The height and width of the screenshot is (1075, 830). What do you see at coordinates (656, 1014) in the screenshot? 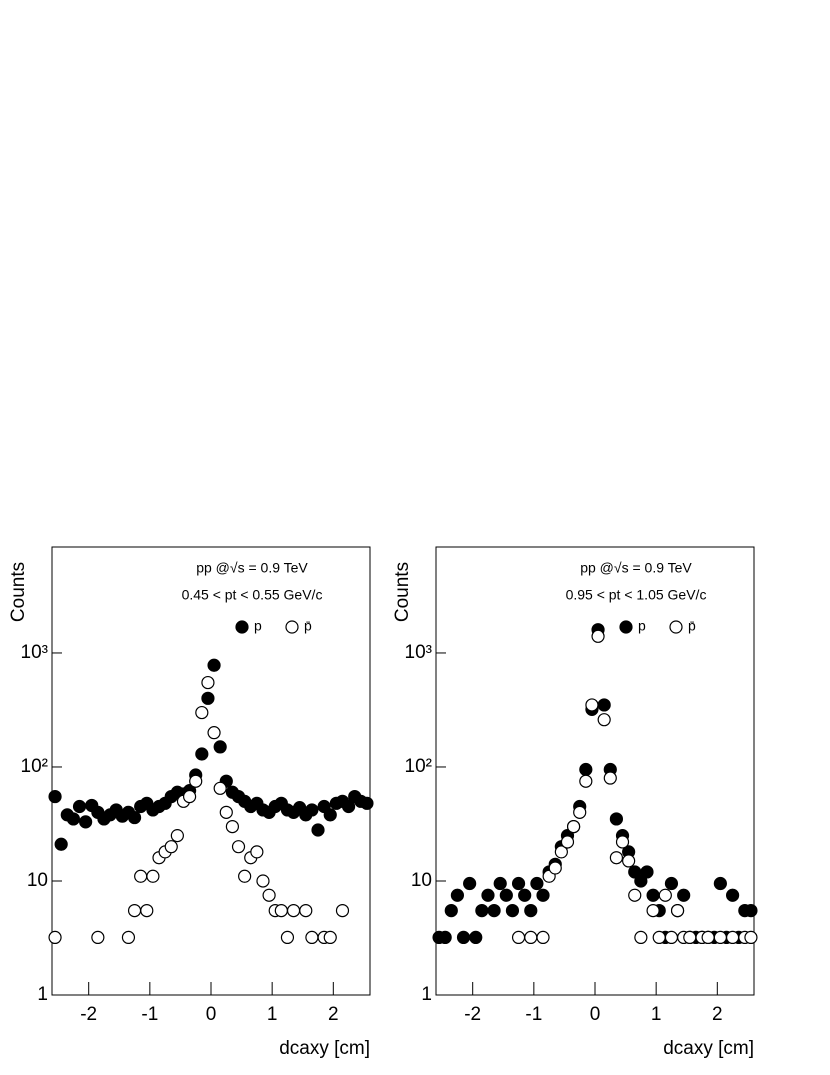
I see `x-tick-label: 1` at bounding box center [656, 1014].